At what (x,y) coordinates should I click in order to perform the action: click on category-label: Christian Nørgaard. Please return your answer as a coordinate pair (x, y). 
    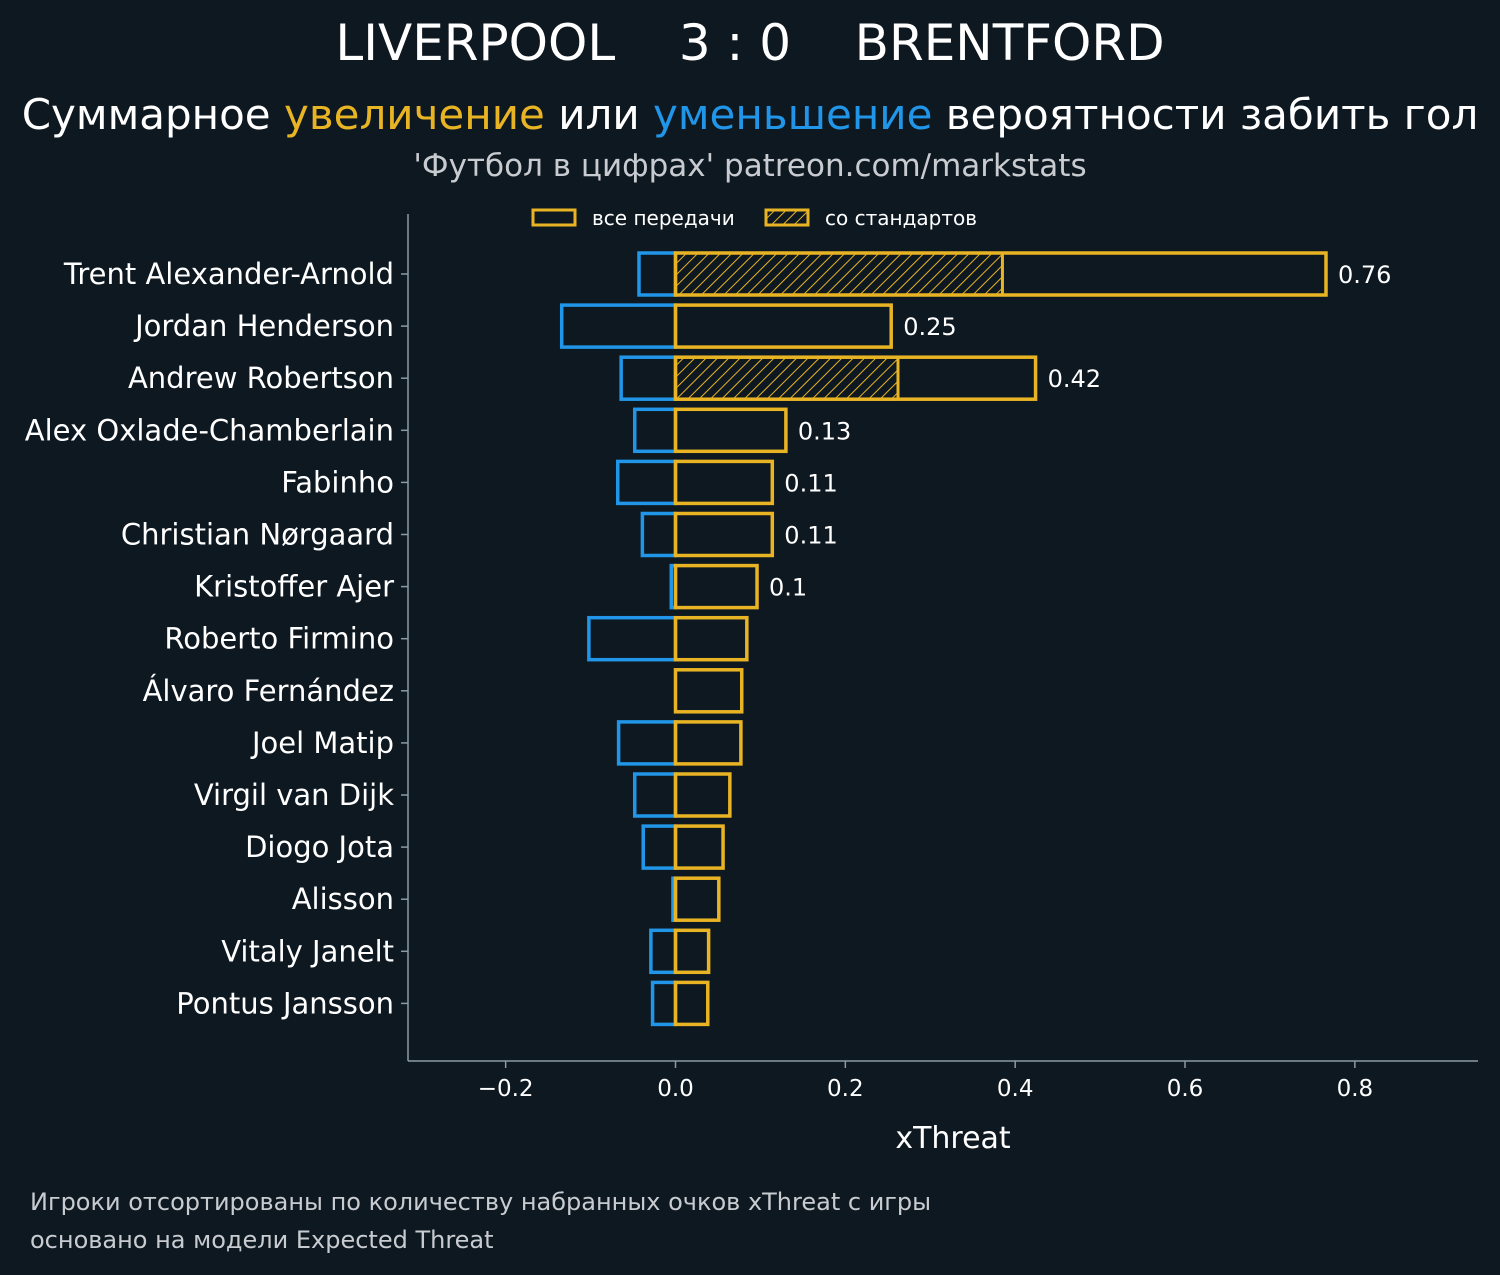
    Looking at the image, I should click on (257, 535).